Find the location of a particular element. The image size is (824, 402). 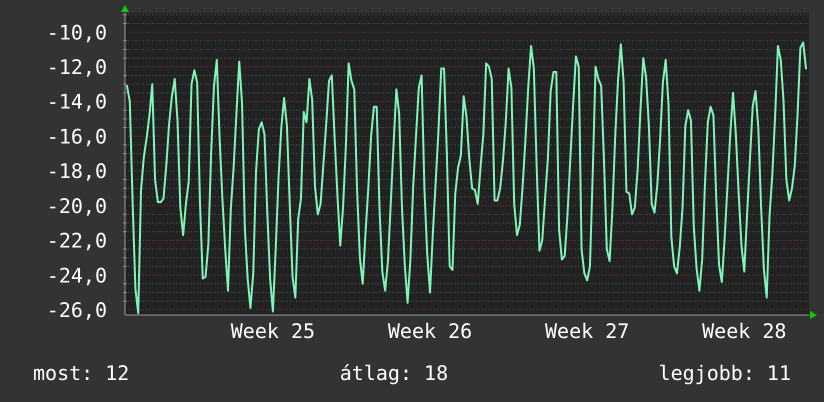

y-tick-label: -14,0 is located at coordinates (76, 102).